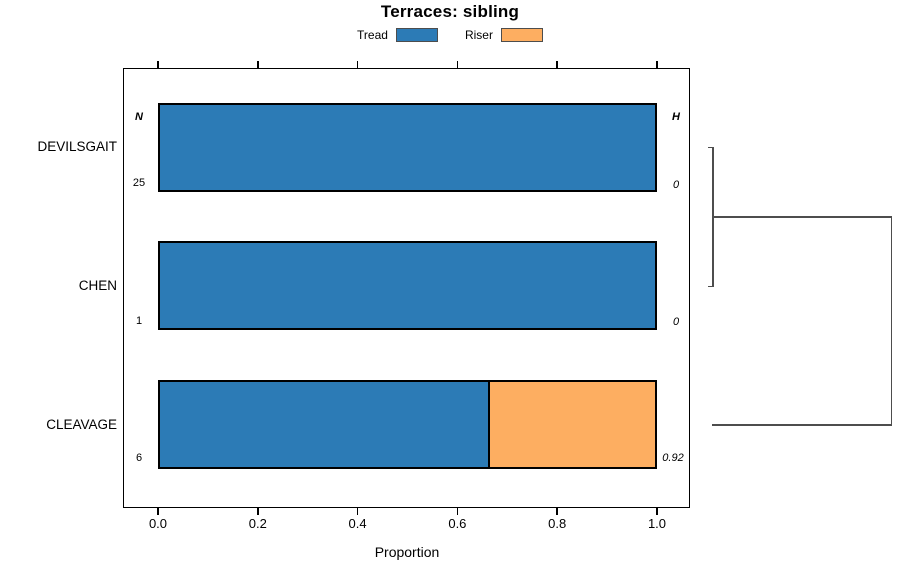 The image size is (900, 580). What do you see at coordinates (257, 523) in the screenshot?
I see `x-axis-tick-label: 0.2` at bounding box center [257, 523].